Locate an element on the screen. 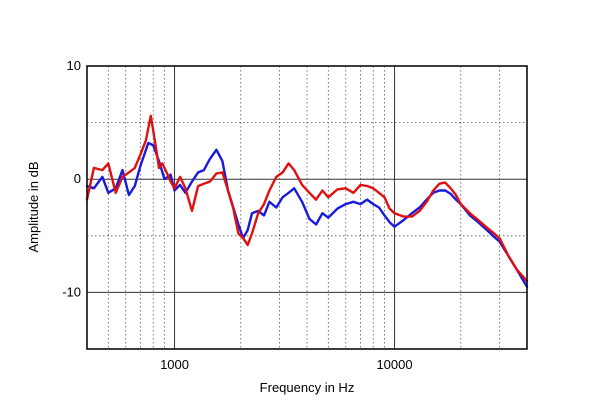 This screenshot has height=419, width=600. x-tick-labels: 1000 10000 is located at coordinates (286, 364).